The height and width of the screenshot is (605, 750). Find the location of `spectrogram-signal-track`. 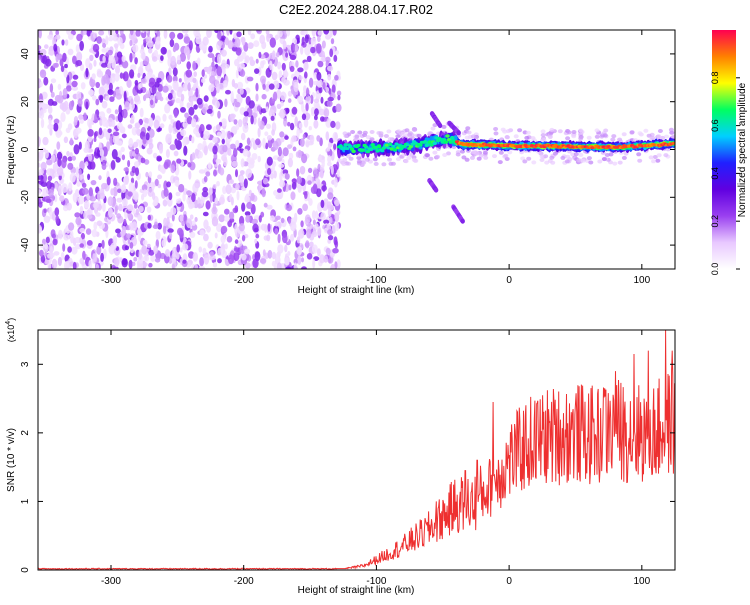

spectrogram-signal-track is located at coordinates (505, 167).